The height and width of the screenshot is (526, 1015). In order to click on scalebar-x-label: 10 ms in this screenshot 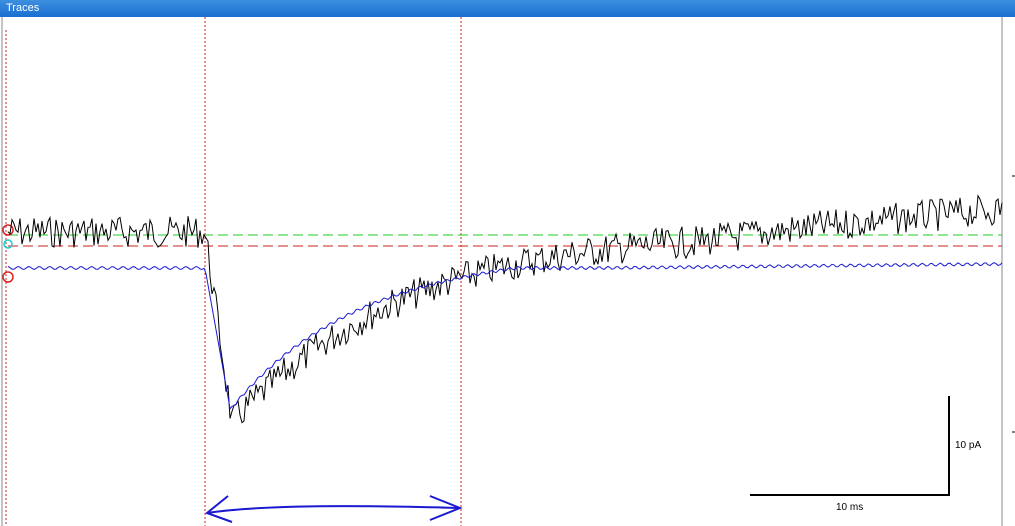, I will do `click(850, 507)`.